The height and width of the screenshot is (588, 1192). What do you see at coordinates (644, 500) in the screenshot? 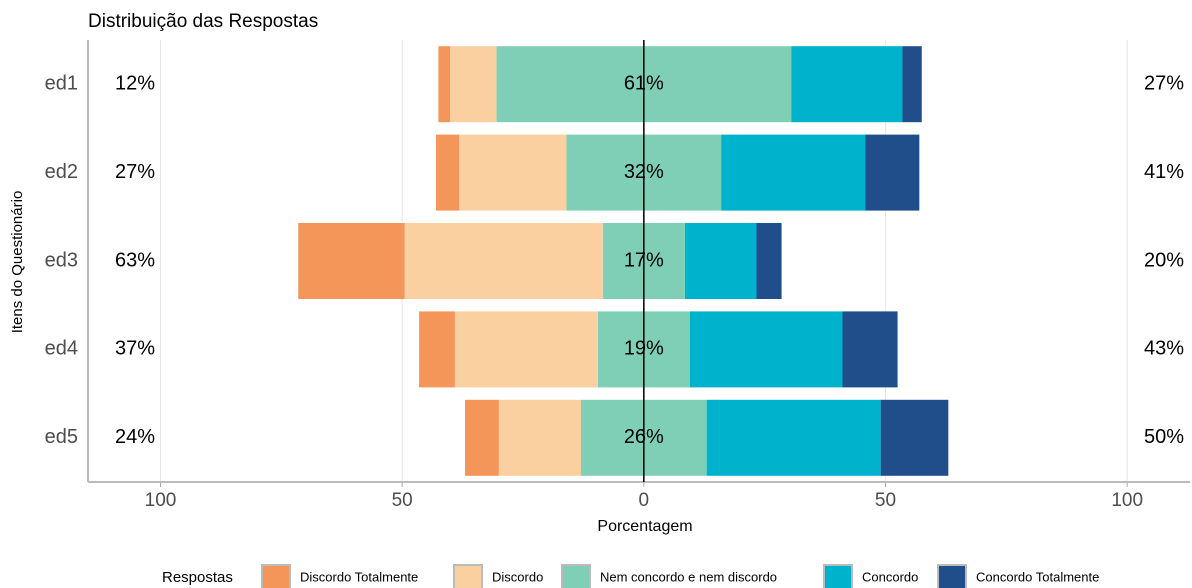
I see `x-tick-label: 0` at bounding box center [644, 500].